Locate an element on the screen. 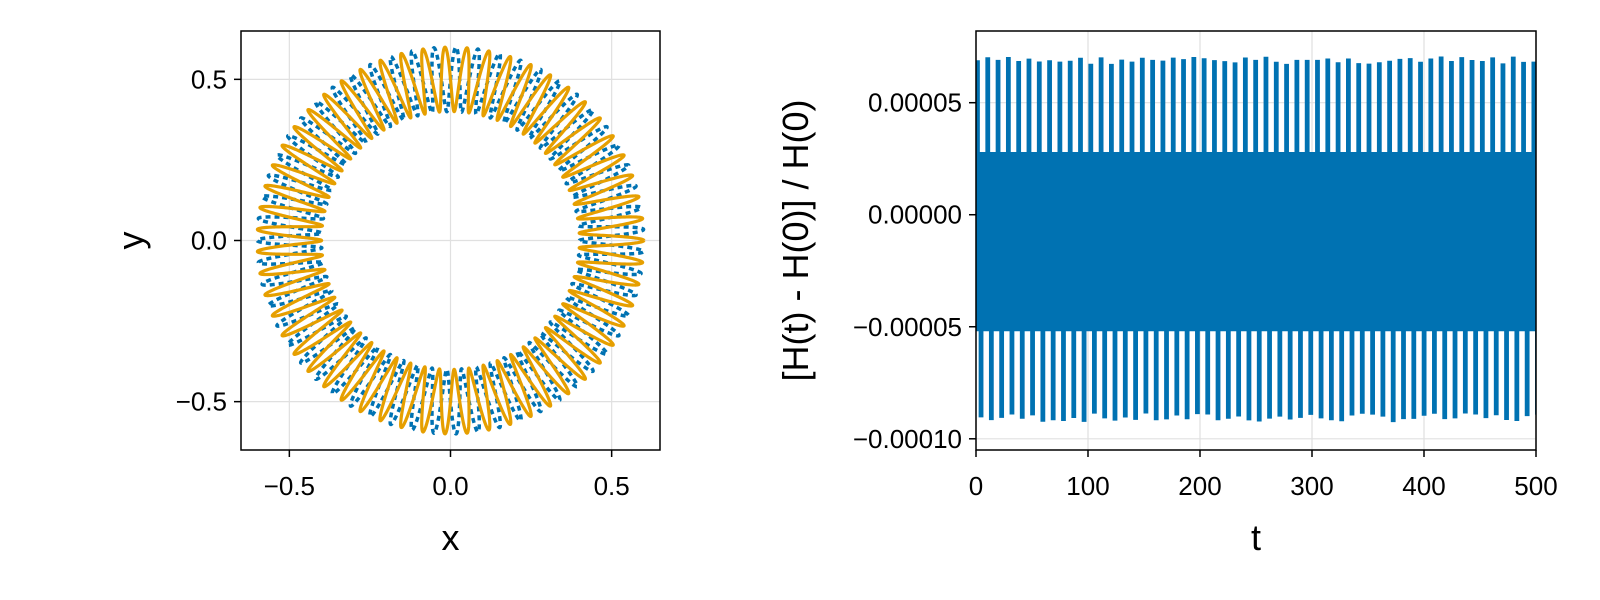 The image size is (1600, 600). energy-x-tick-label: 0 is located at coordinates (976, 486).